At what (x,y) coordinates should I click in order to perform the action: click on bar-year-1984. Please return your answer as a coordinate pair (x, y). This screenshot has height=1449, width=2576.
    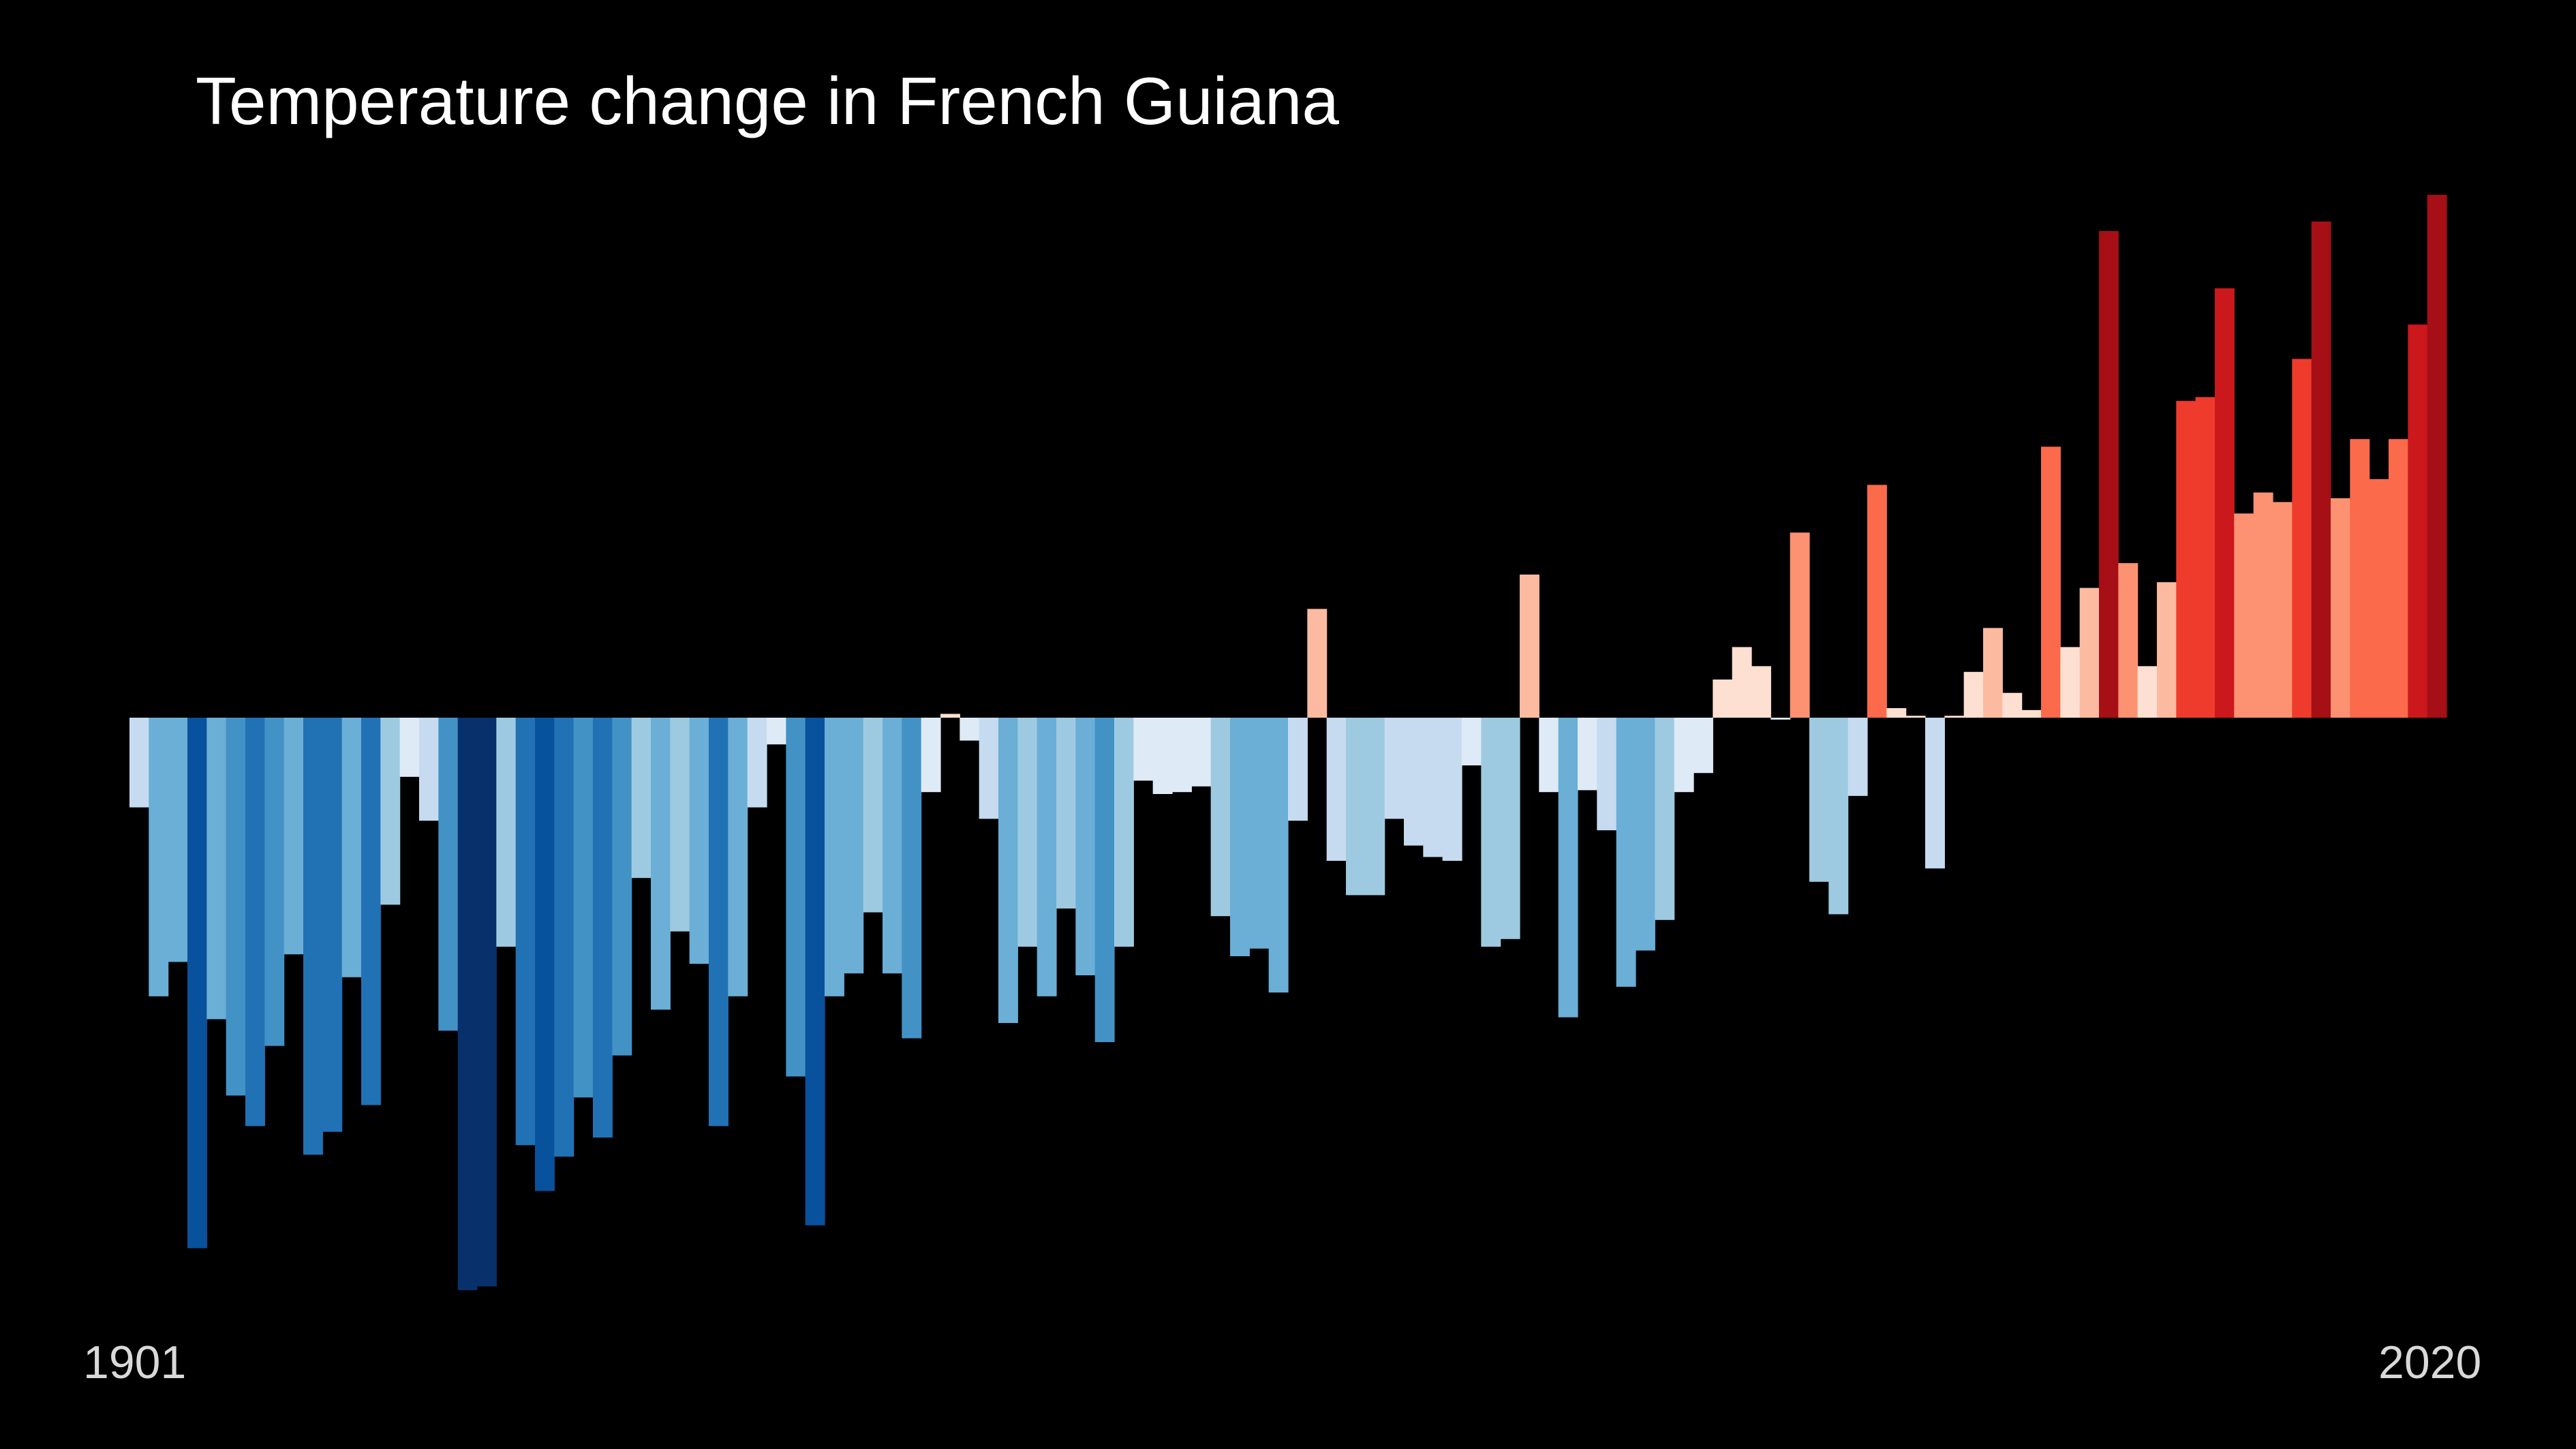
    Looking at the image, I should click on (1742, 682).